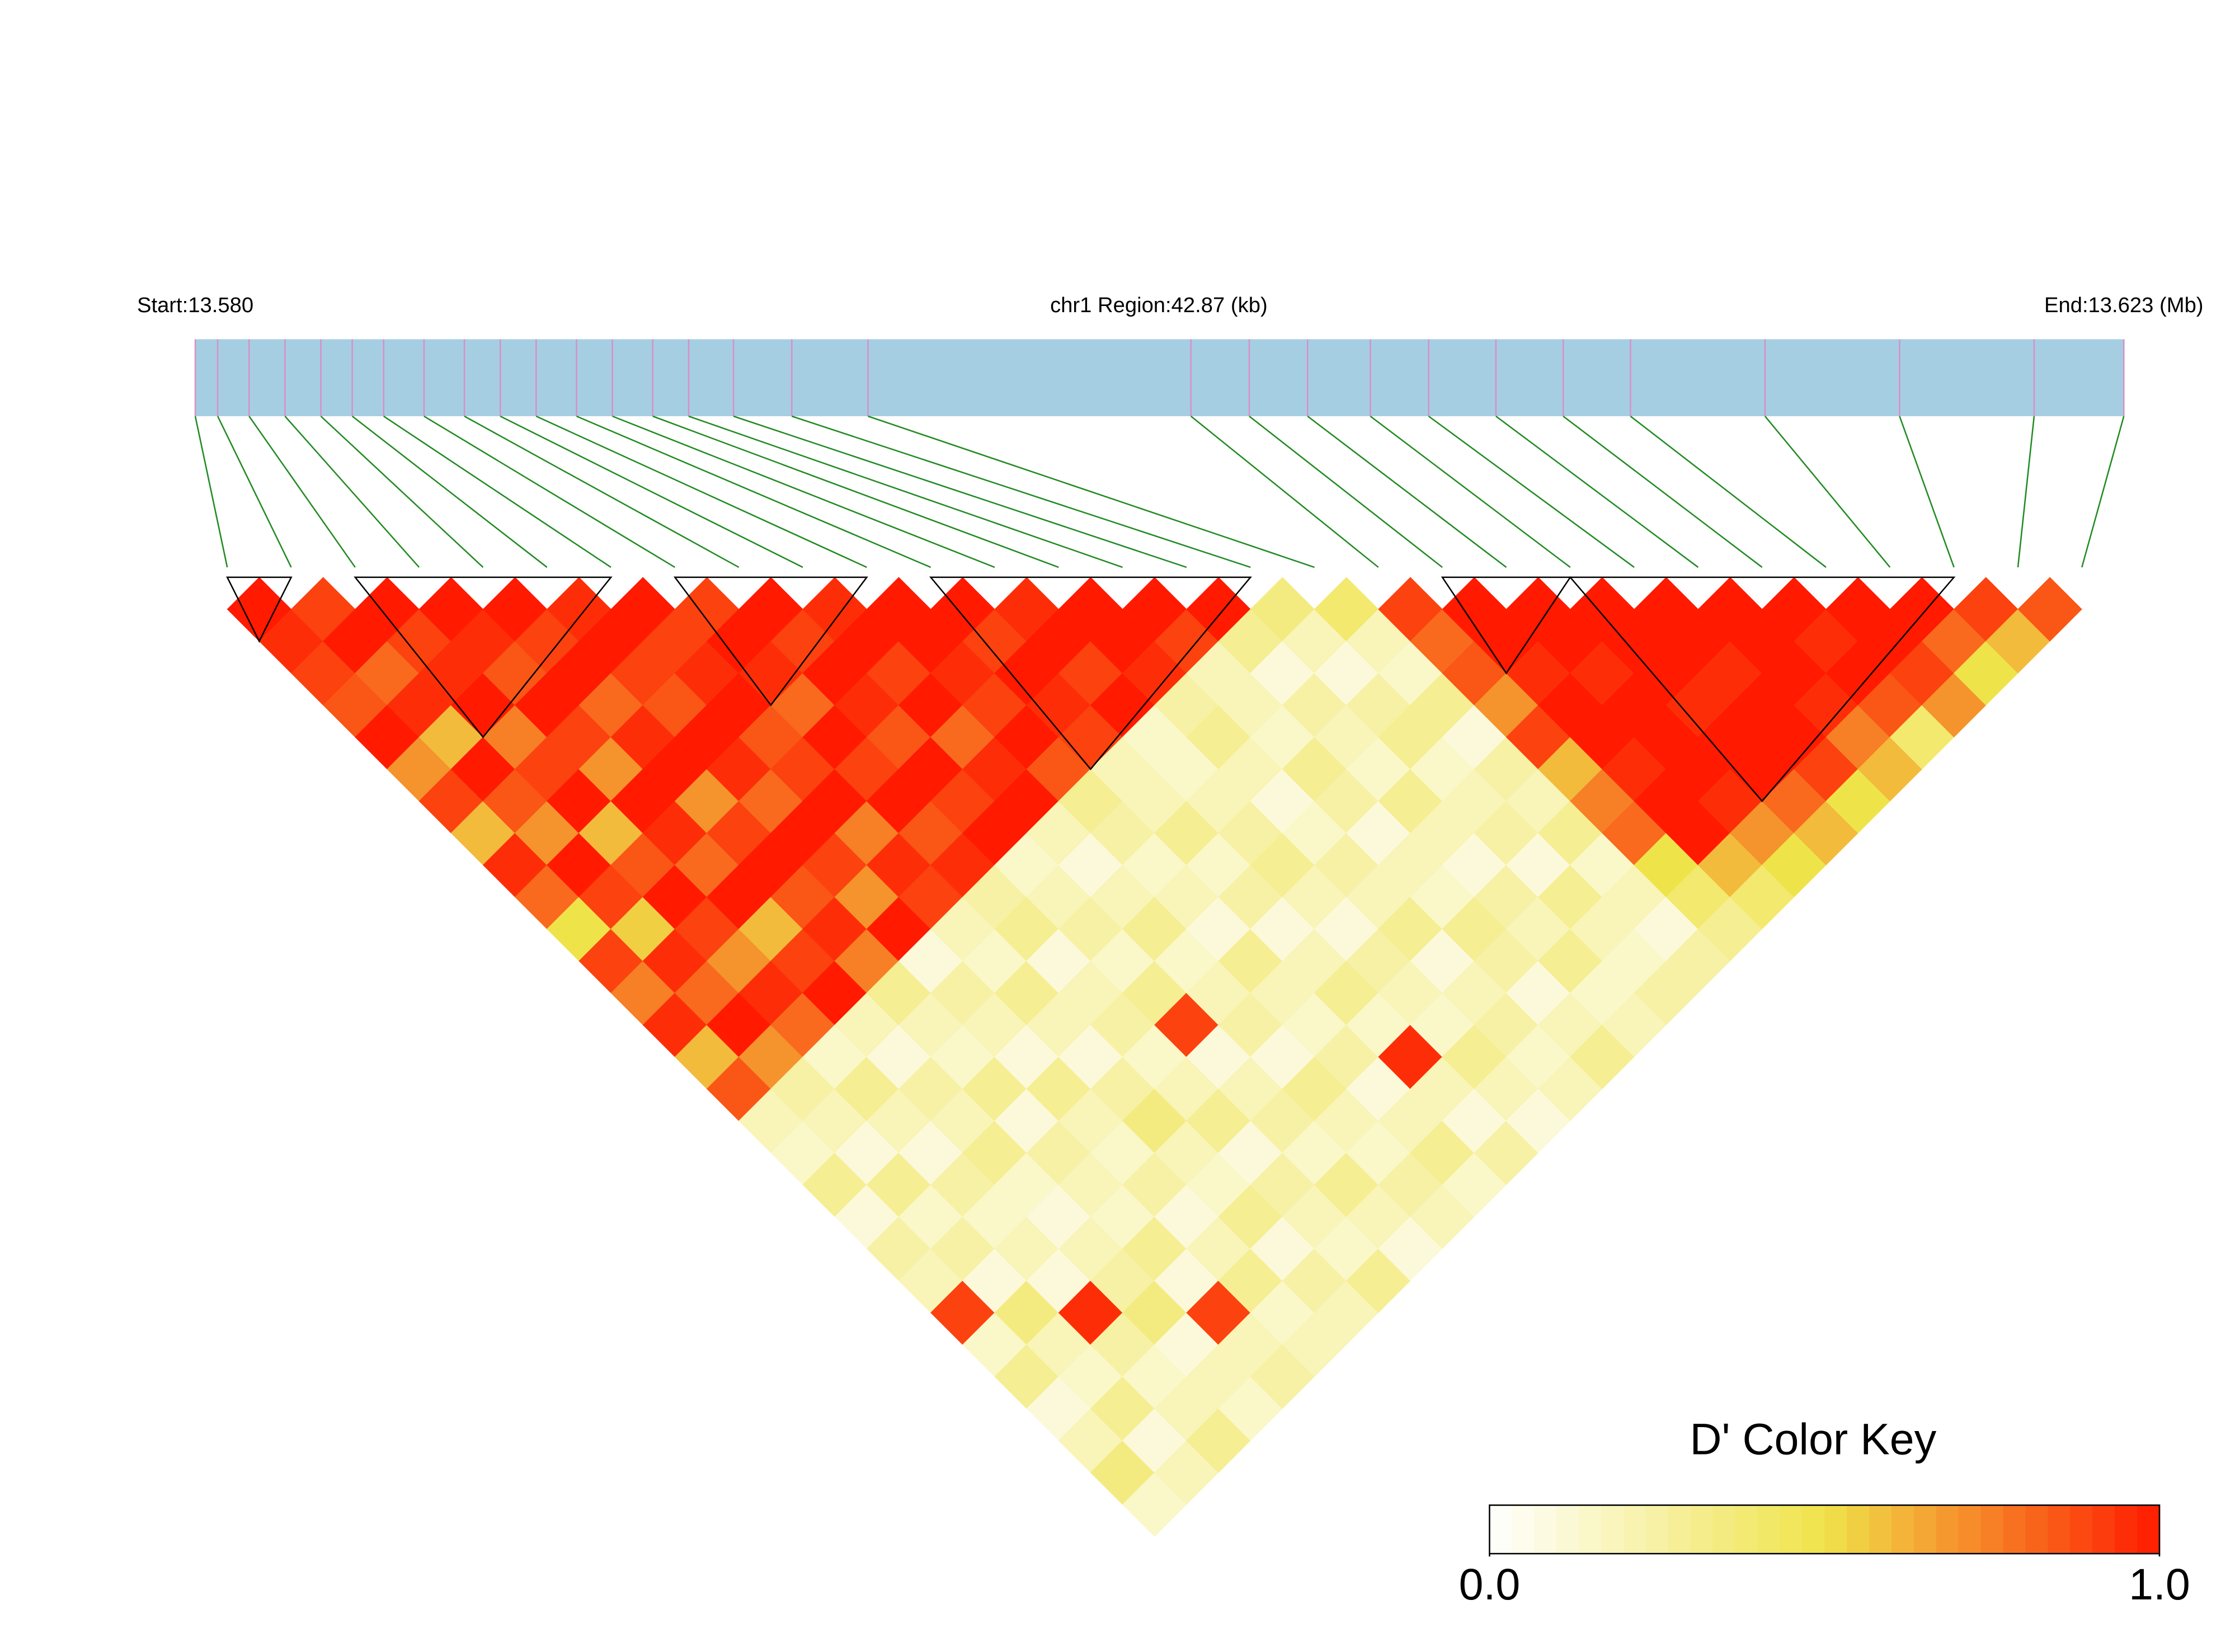 The height and width of the screenshot is (1652, 2235). I want to click on colorbar-label: 0.0, so click(1490, 1585).